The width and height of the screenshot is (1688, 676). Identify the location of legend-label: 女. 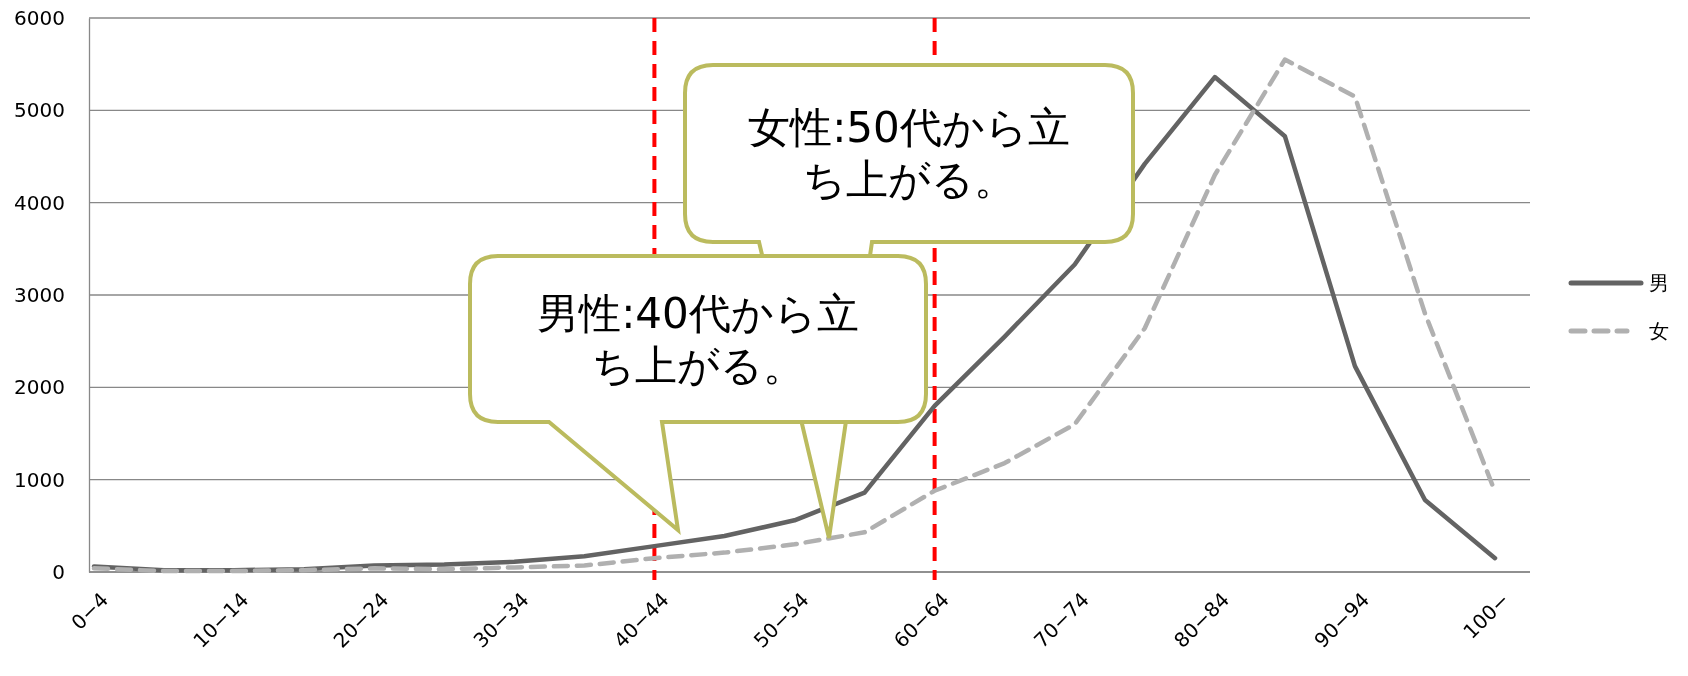
(1659, 331).